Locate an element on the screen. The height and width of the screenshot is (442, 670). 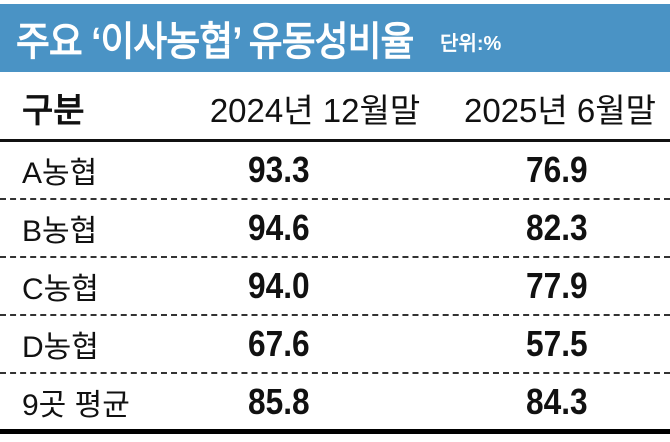
table-row: B농협 94.6 82.3 is located at coordinates (335, 229).